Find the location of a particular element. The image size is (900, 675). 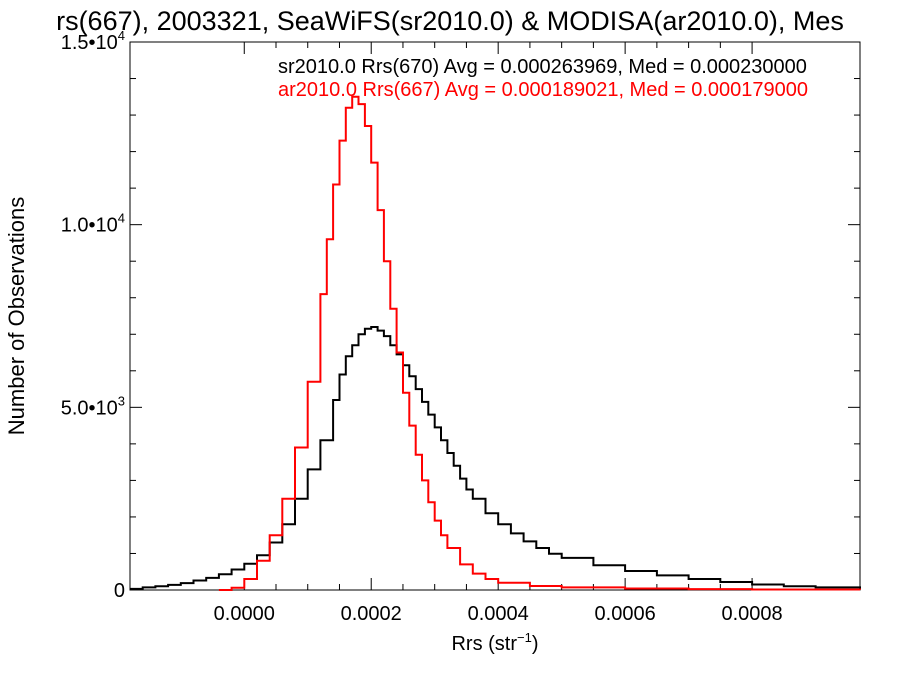

y-tick-label: 0 is located at coordinates (119, 591).